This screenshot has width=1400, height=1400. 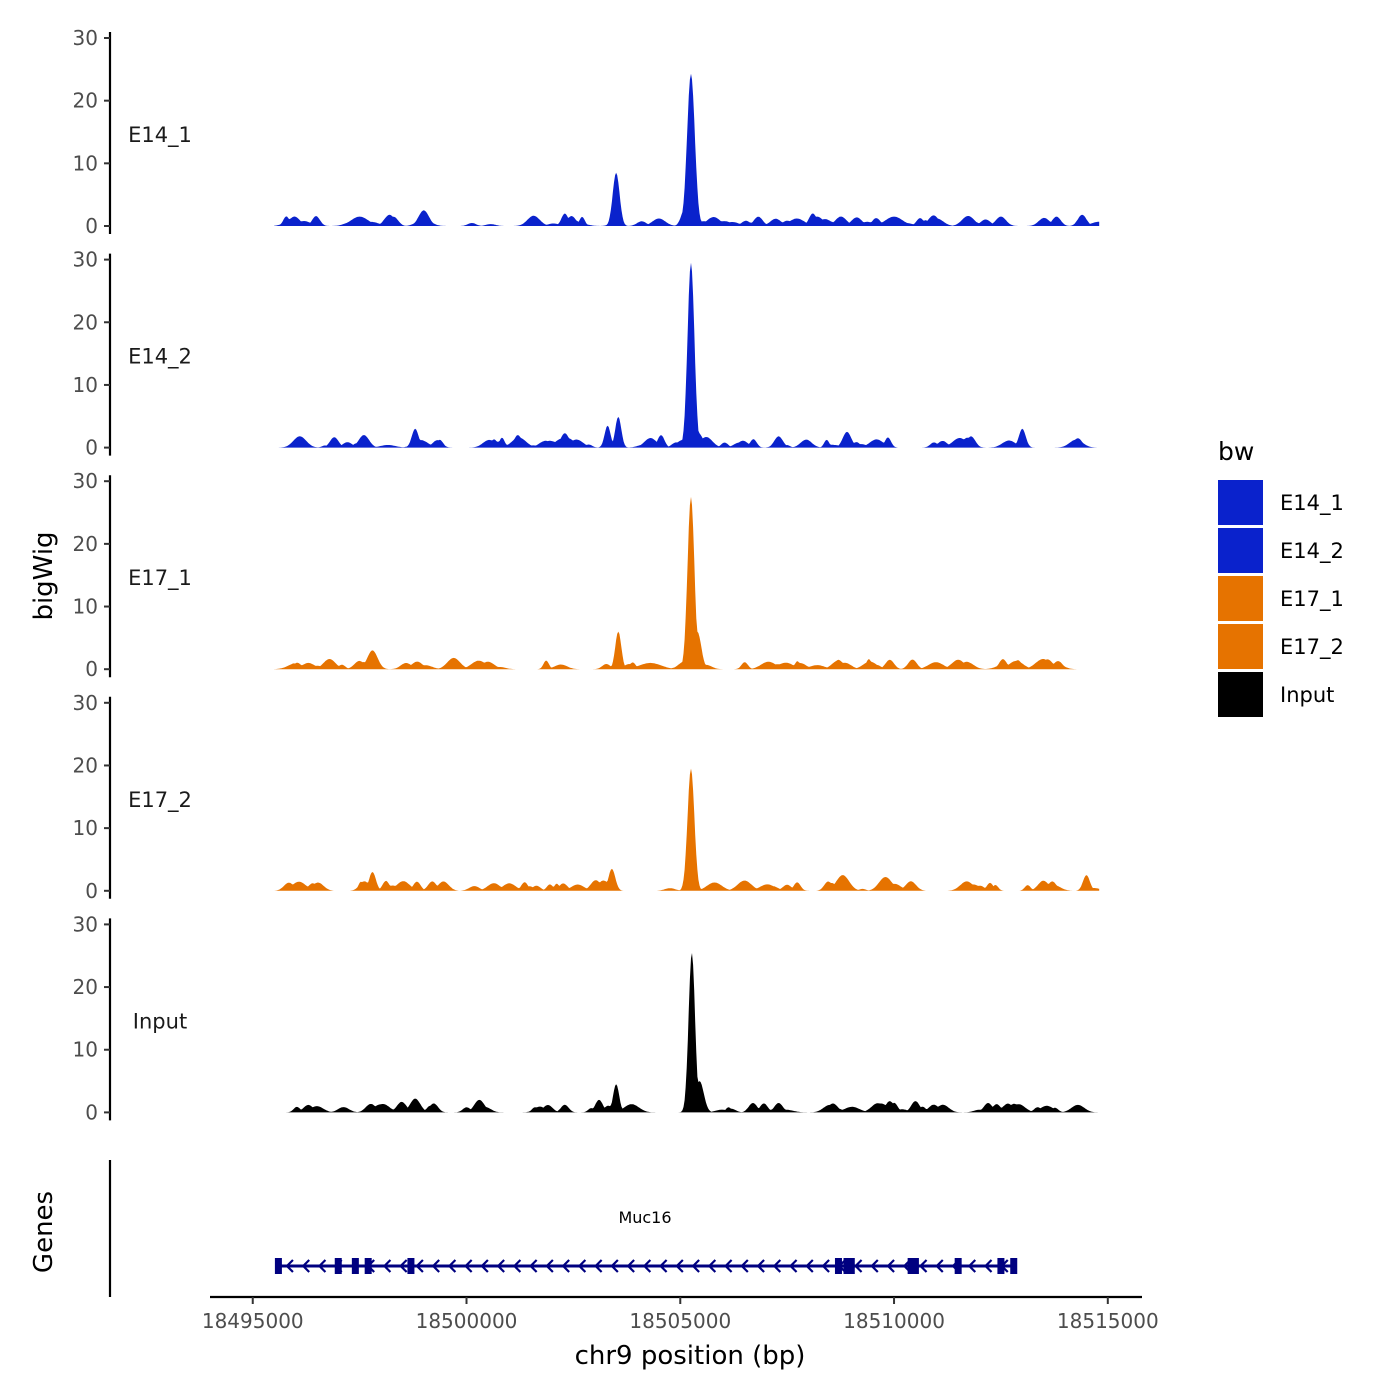 I want to click on legend: bw E14_1 E14_2 E17_1 E17_2 Input, so click(x=1281, y=577).